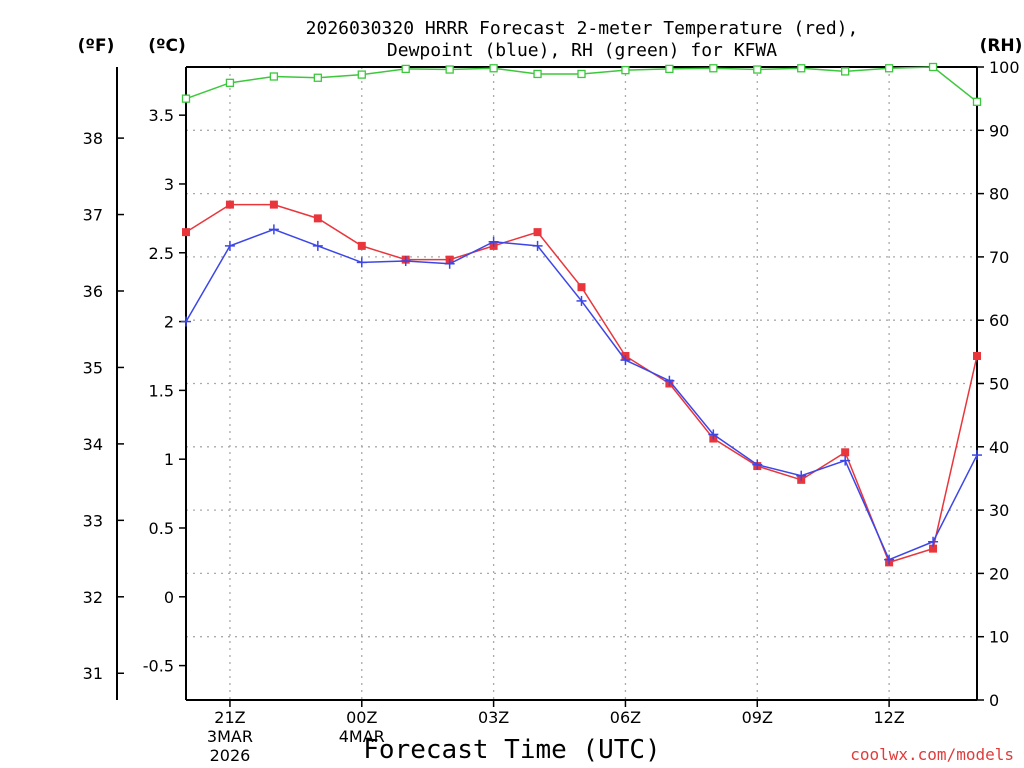 Image resolution: width=1024 pixels, height=768 pixels. I want to click on fahrenheit-tick-label: 35, so click(93, 367).